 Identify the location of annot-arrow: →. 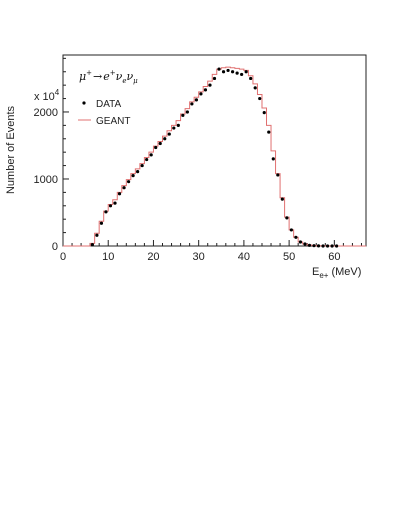
(97, 76).